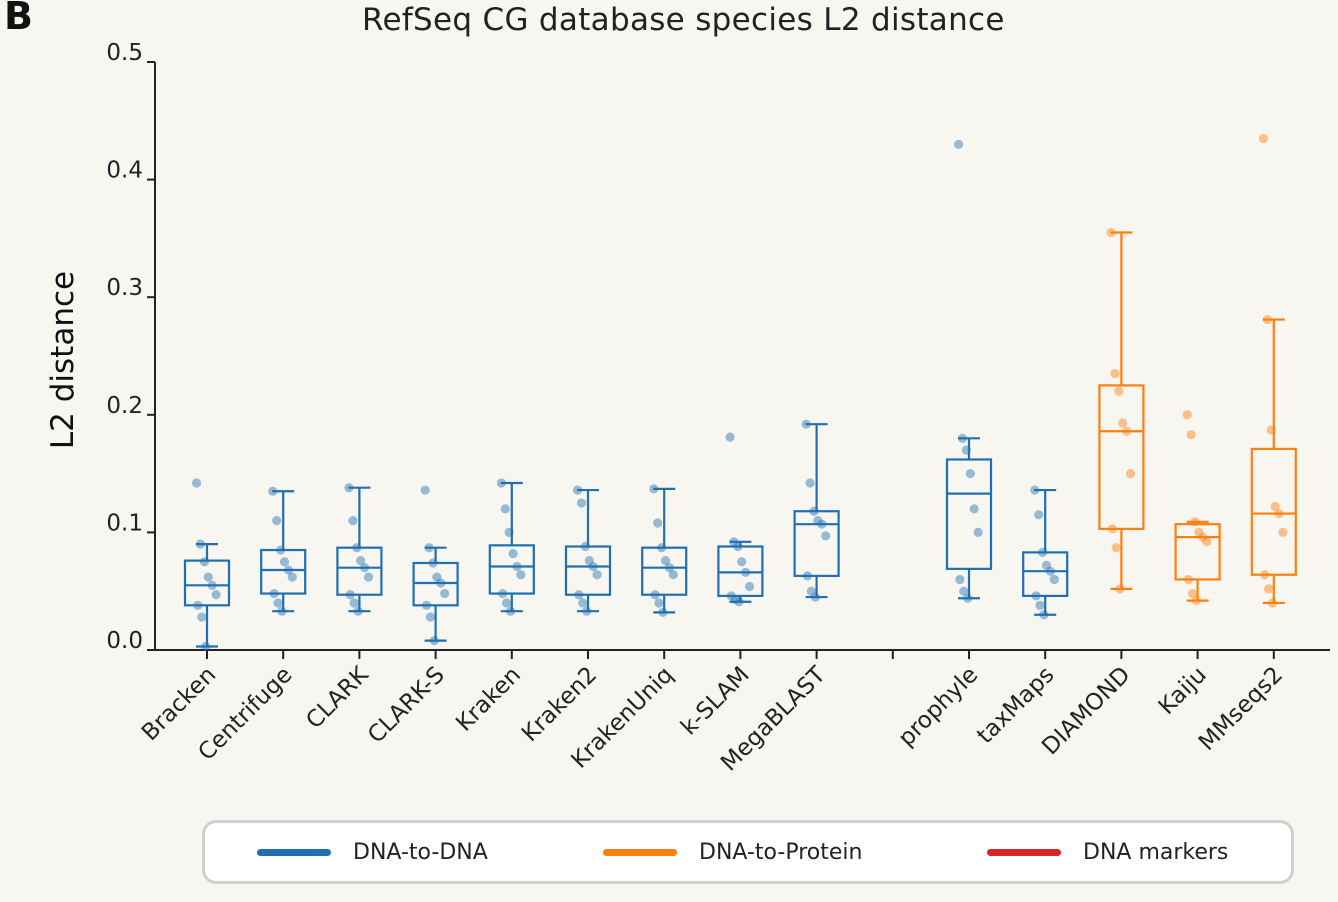 The width and height of the screenshot is (1338, 902). What do you see at coordinates (124, 641) in the screenshot?
I see `y-tick-label: 0.0` at bounding box center [124, 641].